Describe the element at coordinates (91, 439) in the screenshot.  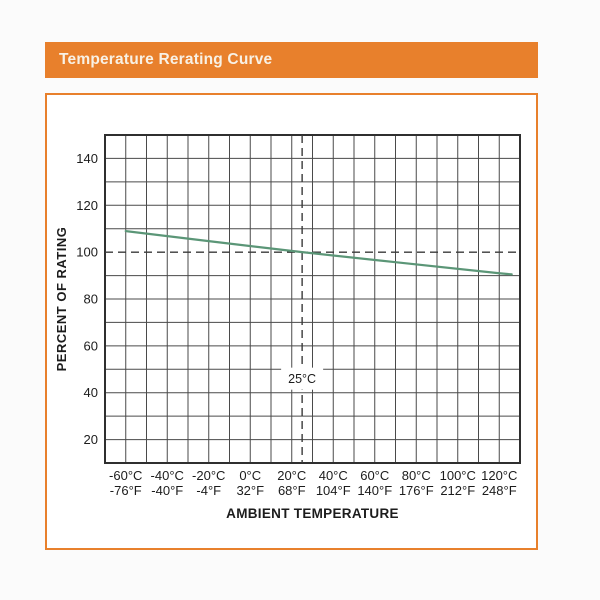
I see `svg-text: 20` at that location.